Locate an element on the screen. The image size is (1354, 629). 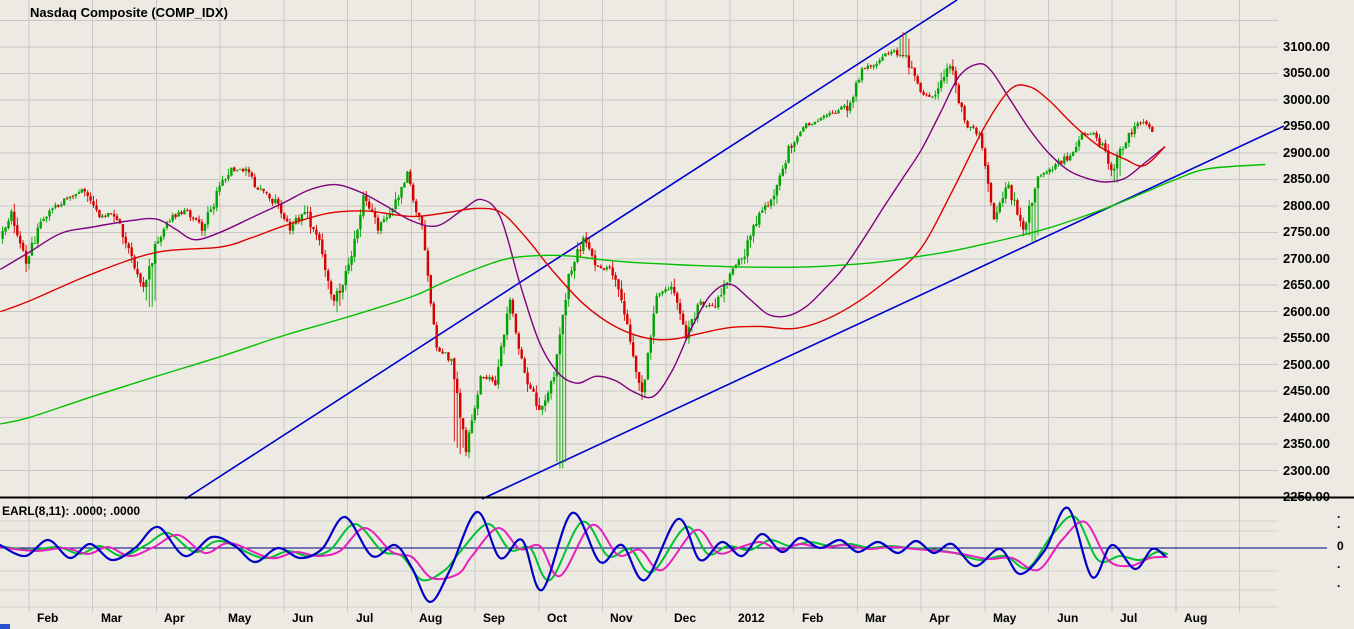
y-axis-price-label: 2900.00 is located at coordinates (1306, 152).